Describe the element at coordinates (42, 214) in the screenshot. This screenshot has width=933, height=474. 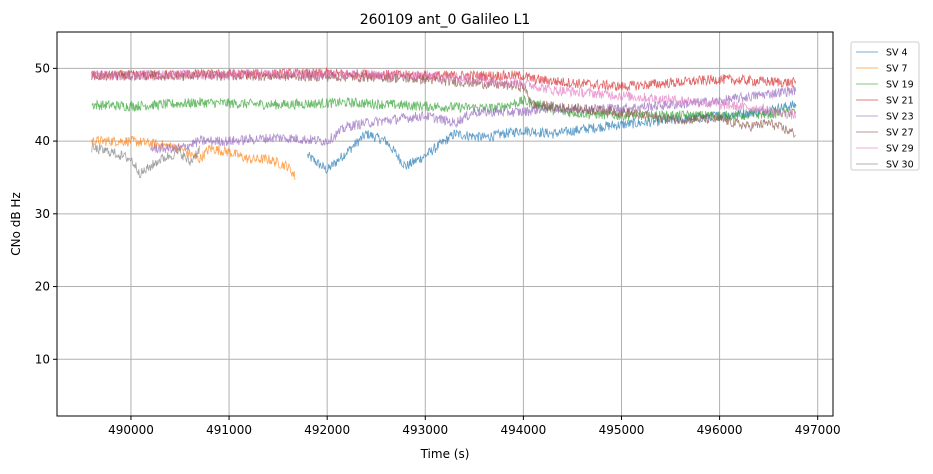
I see `y-tick-label: 30` at that location.